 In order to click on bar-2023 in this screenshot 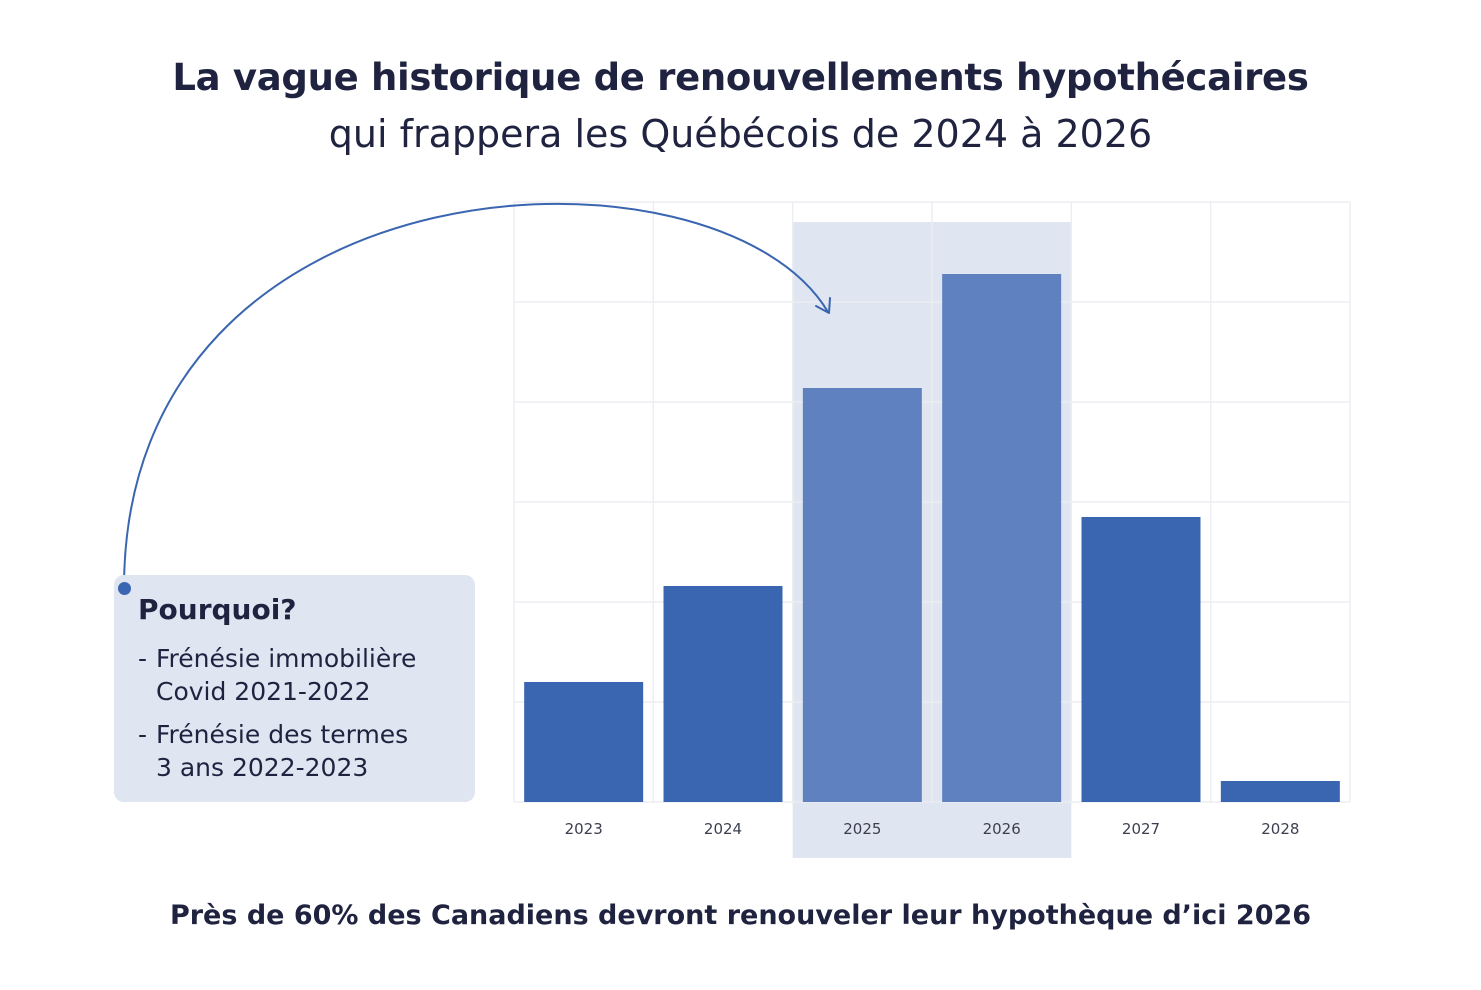, I will do `click(584, 742)`.